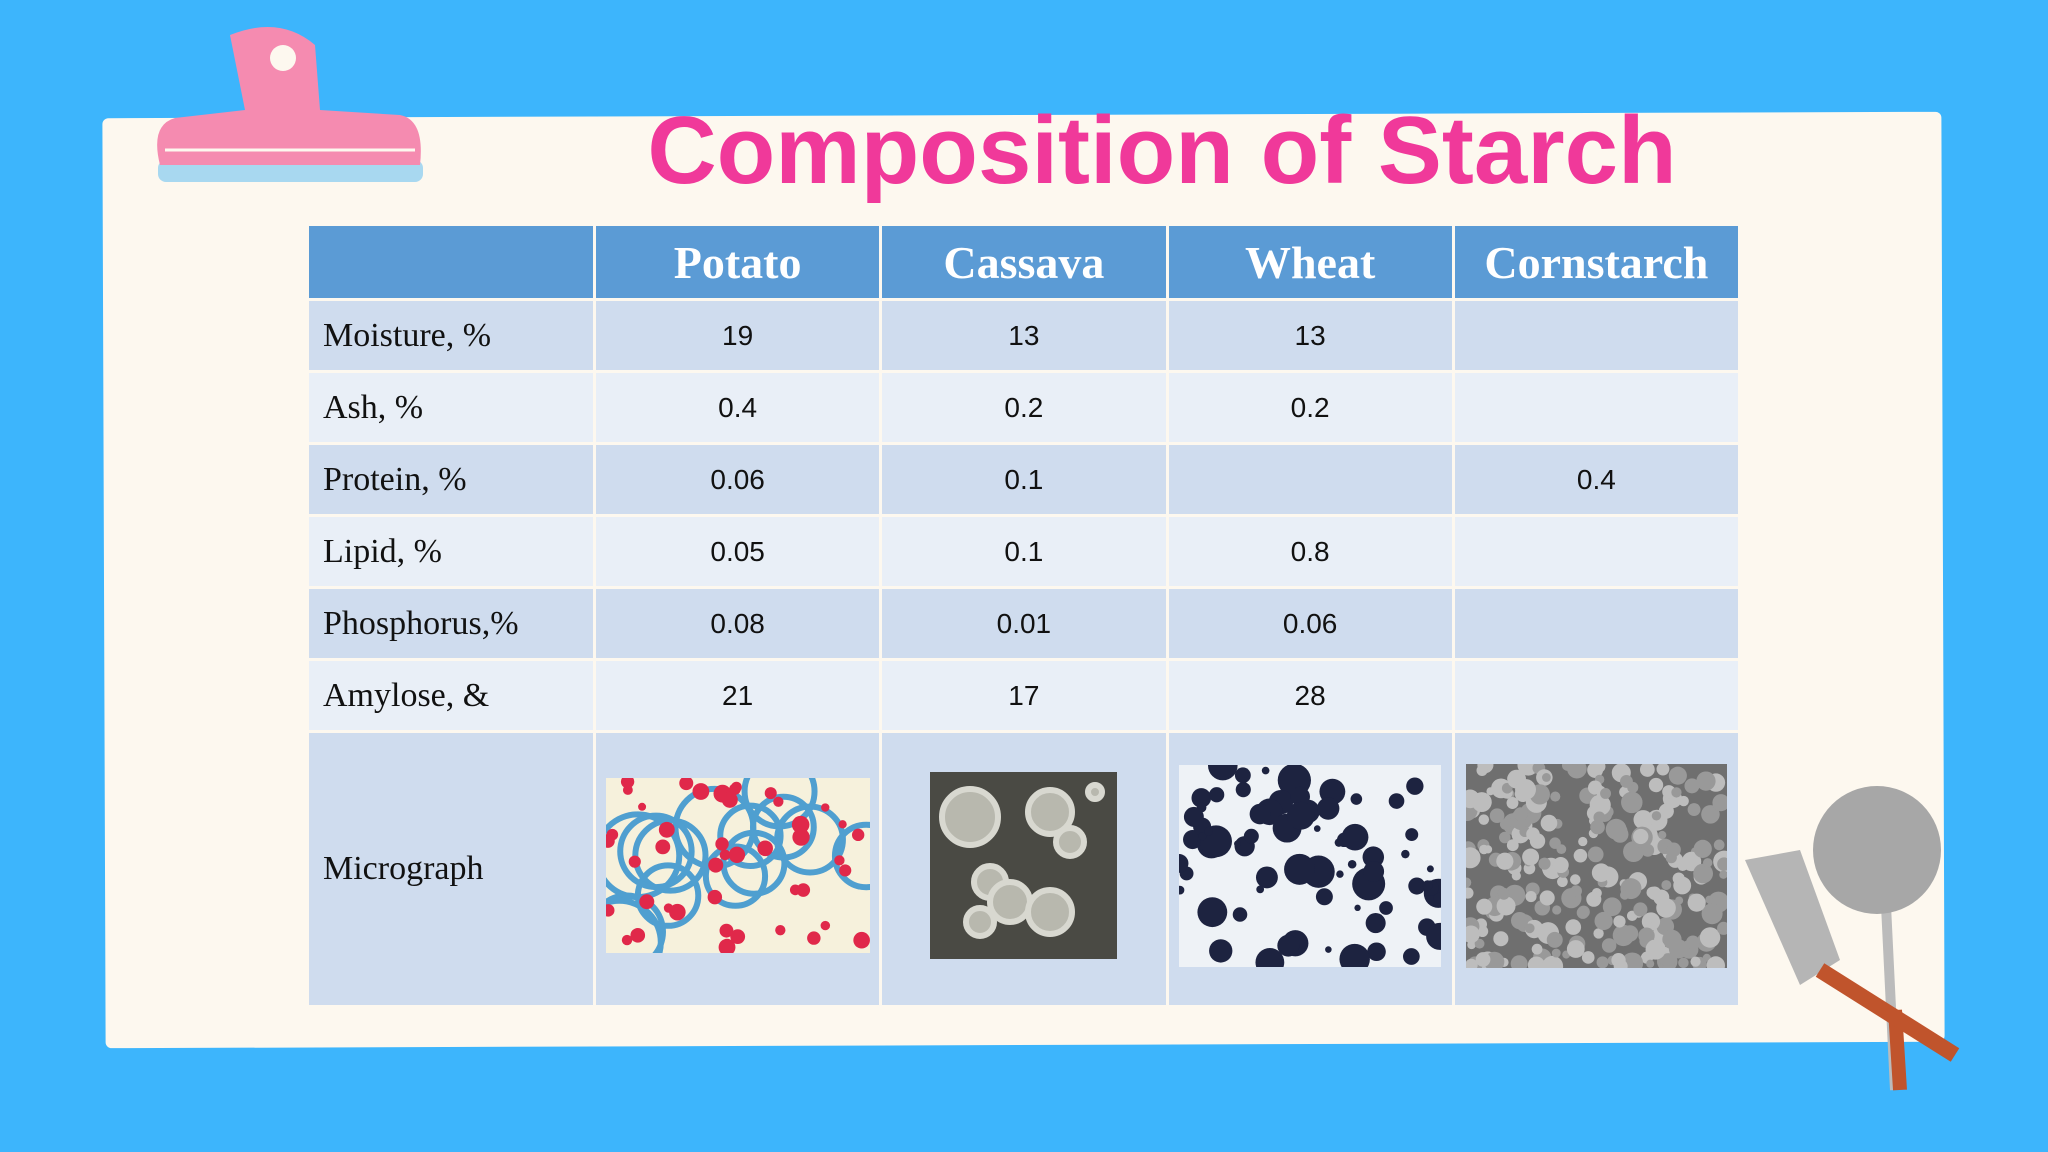 This screenshot has height=1152, width=2048. Describe the element at coordinates (451, 695) in the screenshot. I see `row-label: Amylose, &` at that location.